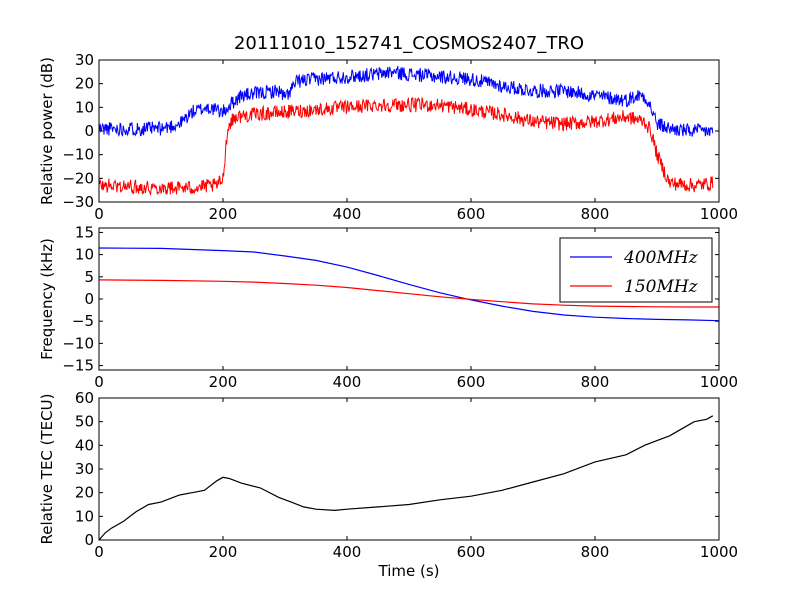  What do you see at coordinates (661, 258) in the screenshot?
I see `legend-label: 400MHz` at bounding box center [661, 258].